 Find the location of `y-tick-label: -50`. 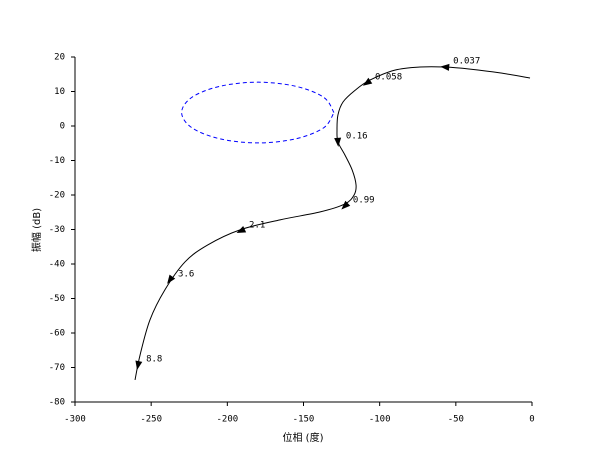

y-tick-label: -50 is located at coordinates (57, 299).